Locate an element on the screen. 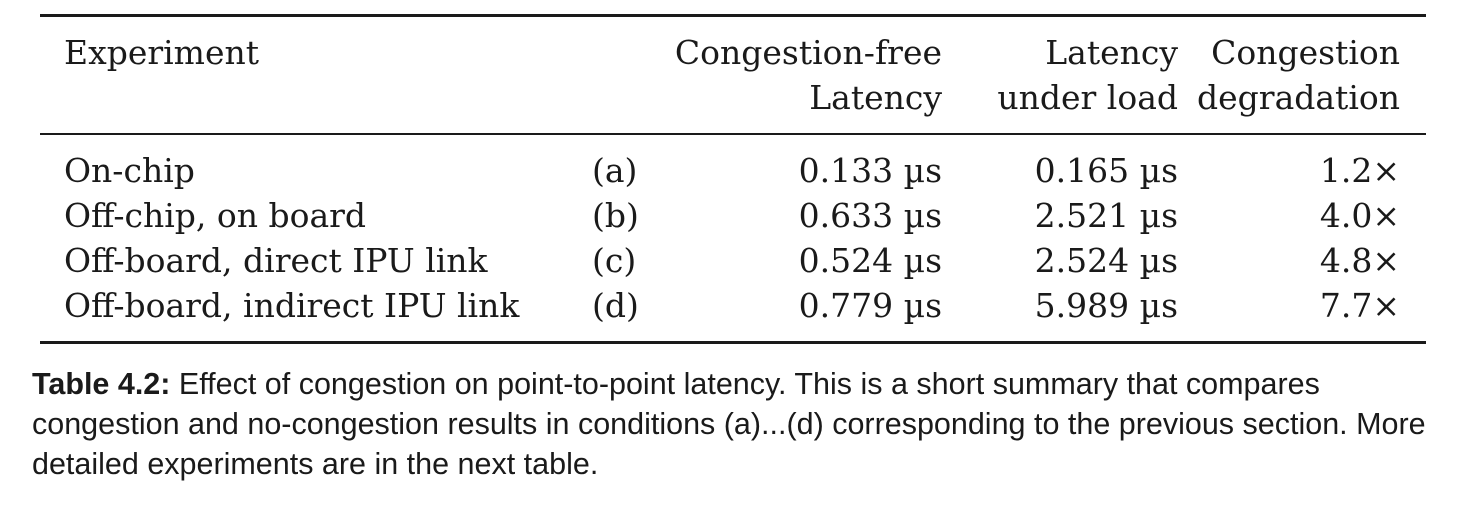  cell-condition-label: (d) is located at coordinates (615, 305).